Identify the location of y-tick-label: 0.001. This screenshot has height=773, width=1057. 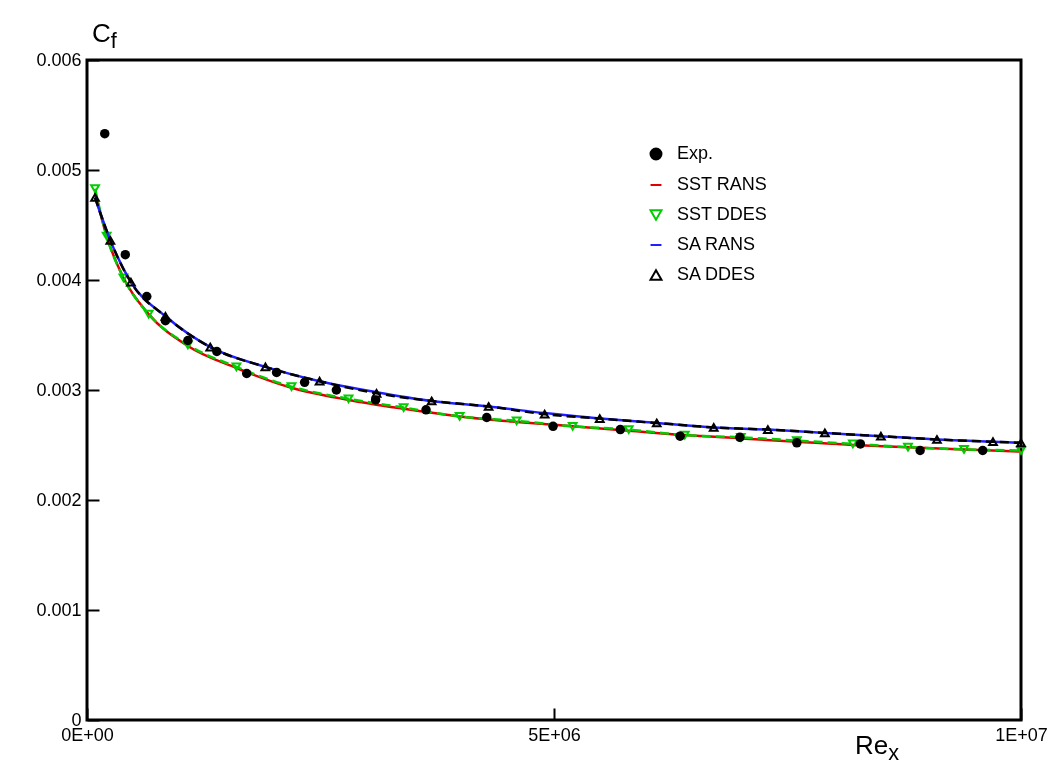
(59, 609).